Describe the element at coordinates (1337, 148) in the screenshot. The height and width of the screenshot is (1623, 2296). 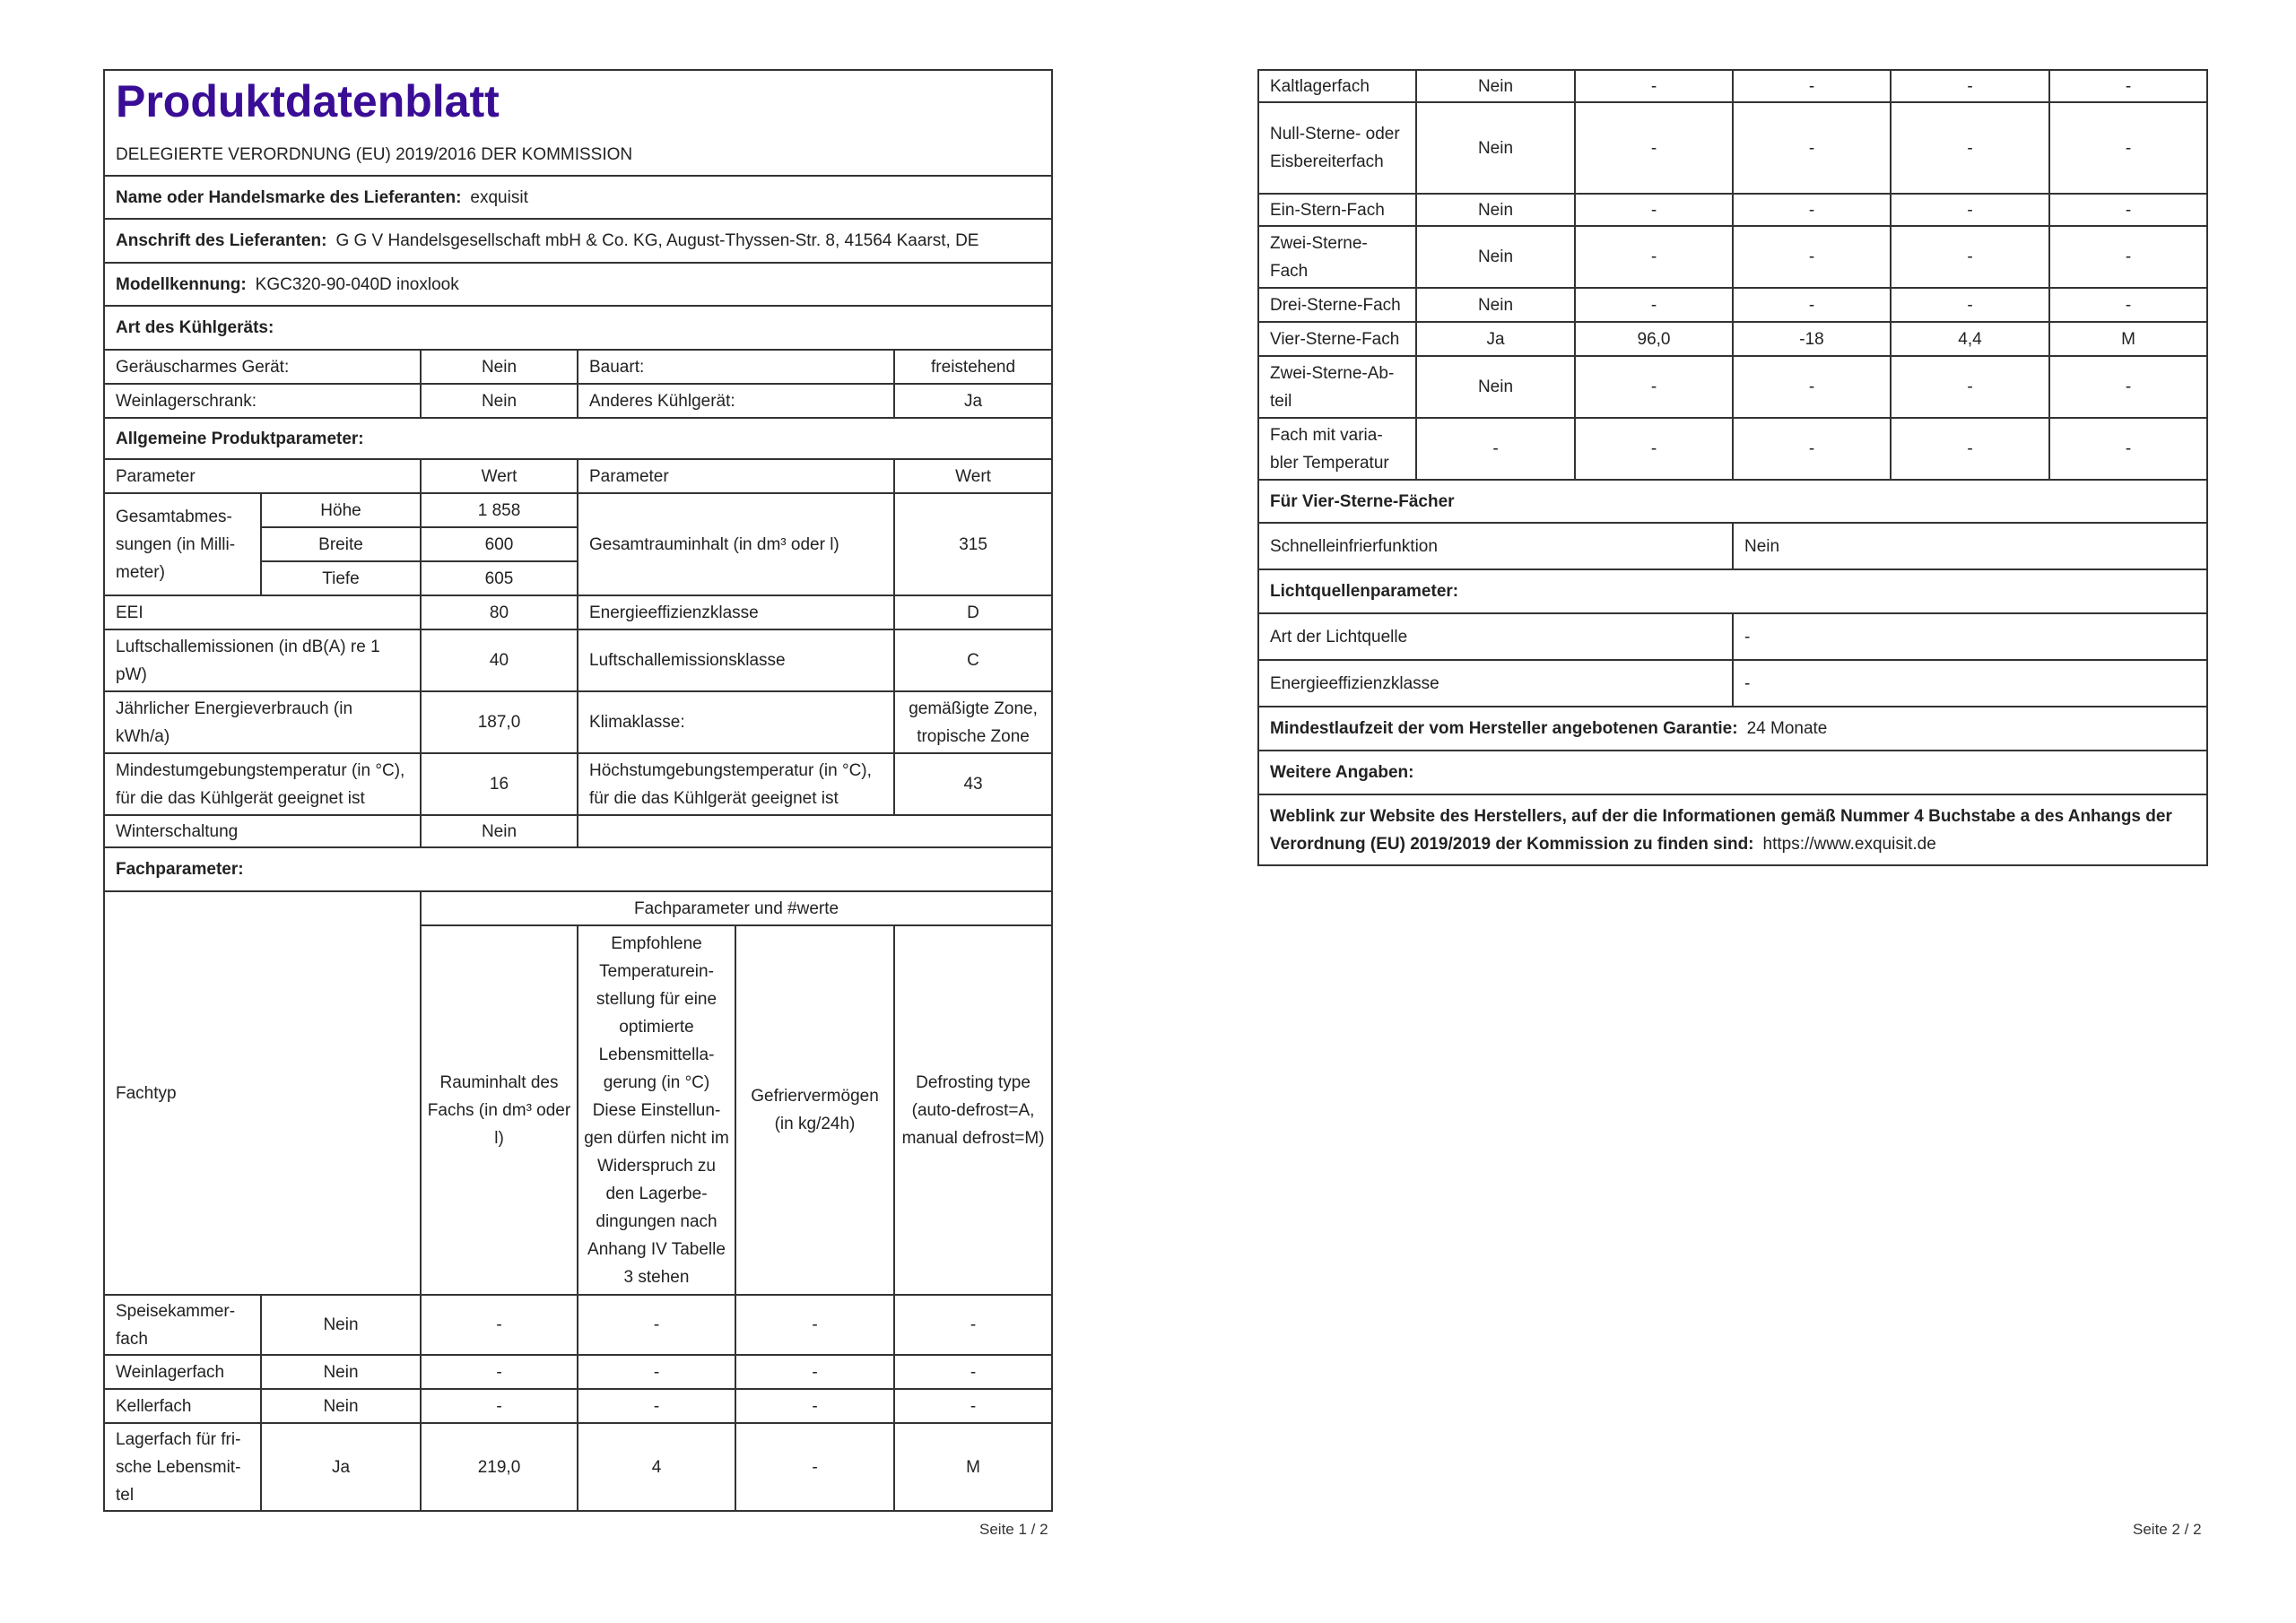
I see `compartment-name: Null-Sterne- oder Eisbereiter­fach` at that location.